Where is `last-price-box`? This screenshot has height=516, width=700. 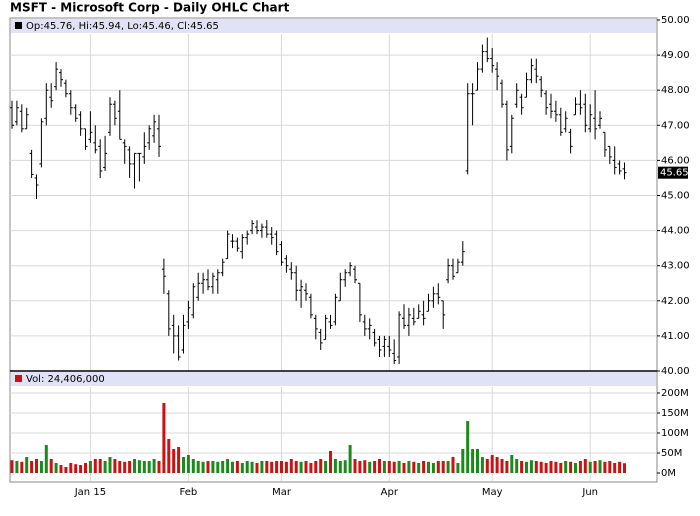 last-price-box is located at coordinates (673, 172).